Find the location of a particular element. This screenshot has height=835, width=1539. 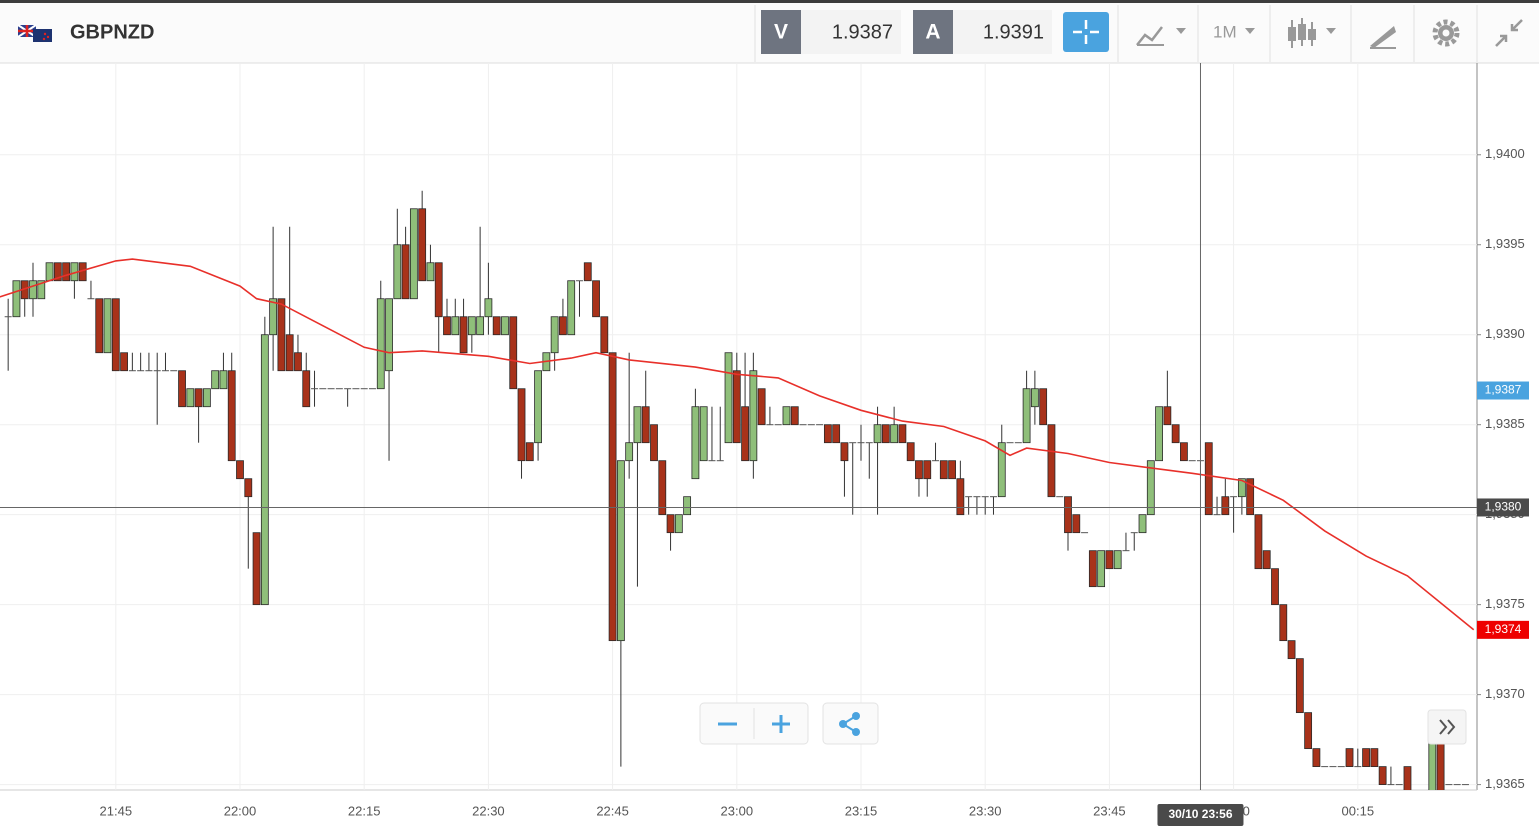

scroll-icon is located at coordinates (1447, 727).